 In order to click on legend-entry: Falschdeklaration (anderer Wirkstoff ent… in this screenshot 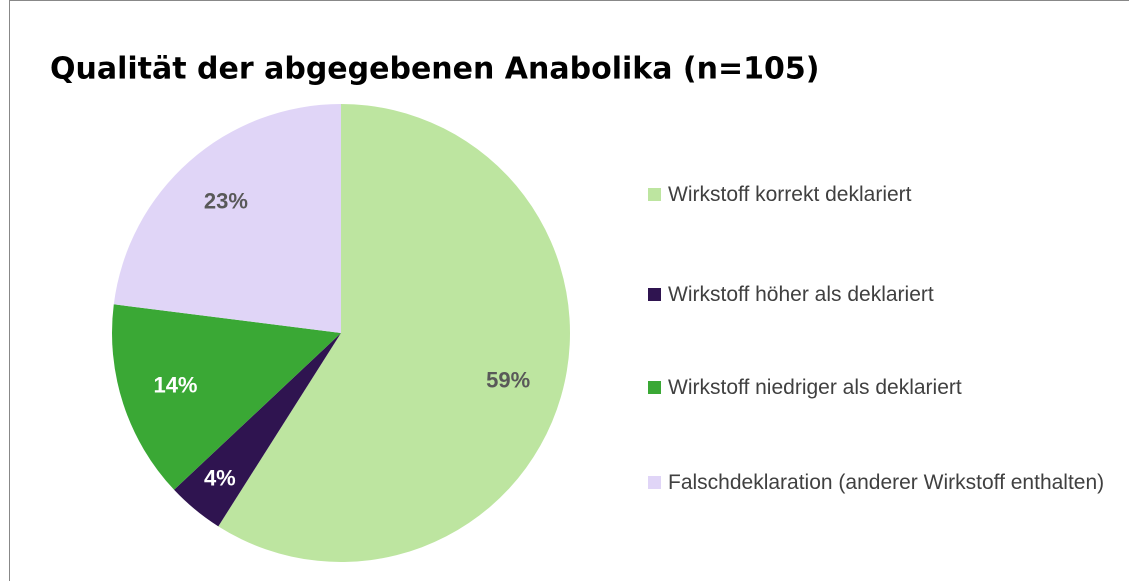, I will do `click(878, 482)`.